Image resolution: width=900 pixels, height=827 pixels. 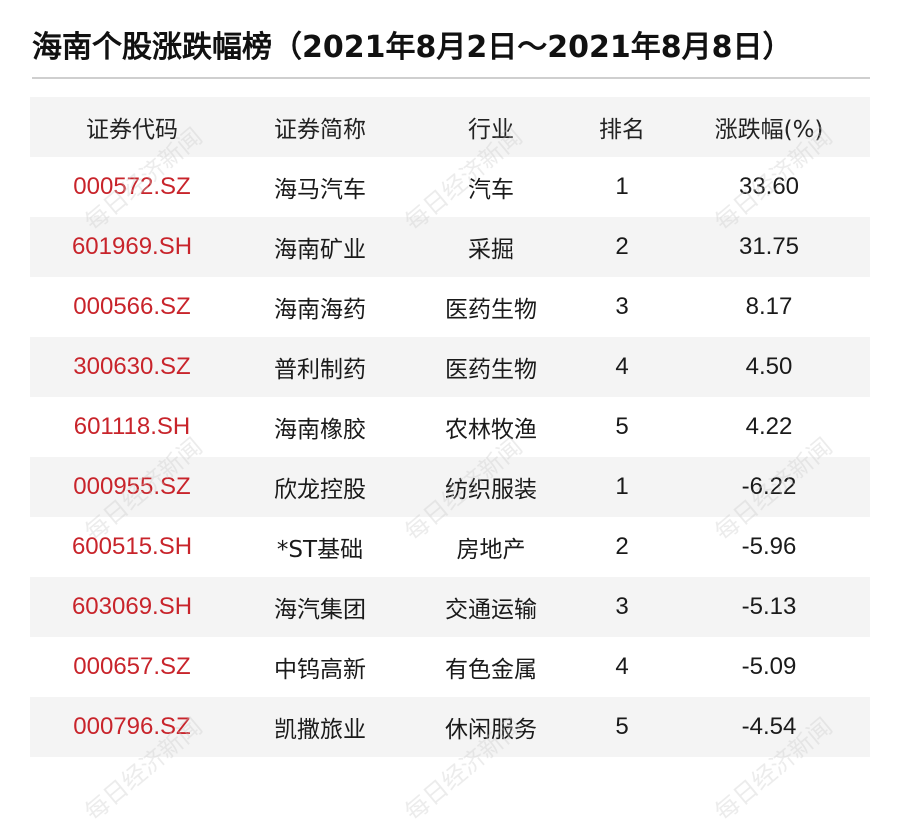 I want to click on header-name: 证券简称, so click(x=320, y=130).